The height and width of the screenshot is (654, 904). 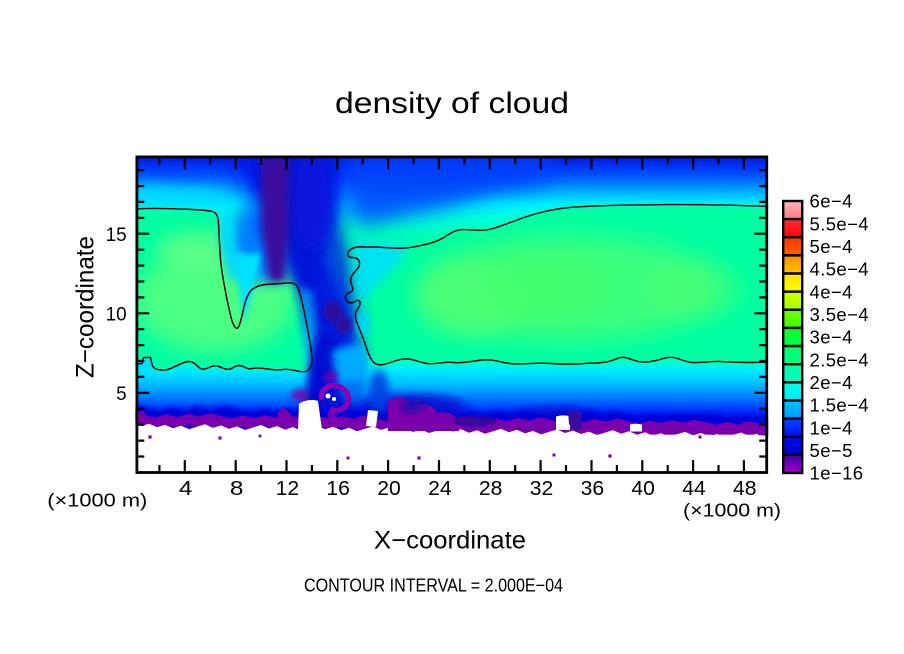 What do you see at coordinates (831, 427) in the screenshot?
I see `svg-text: 1e−4` at bounding box center [831, 427].